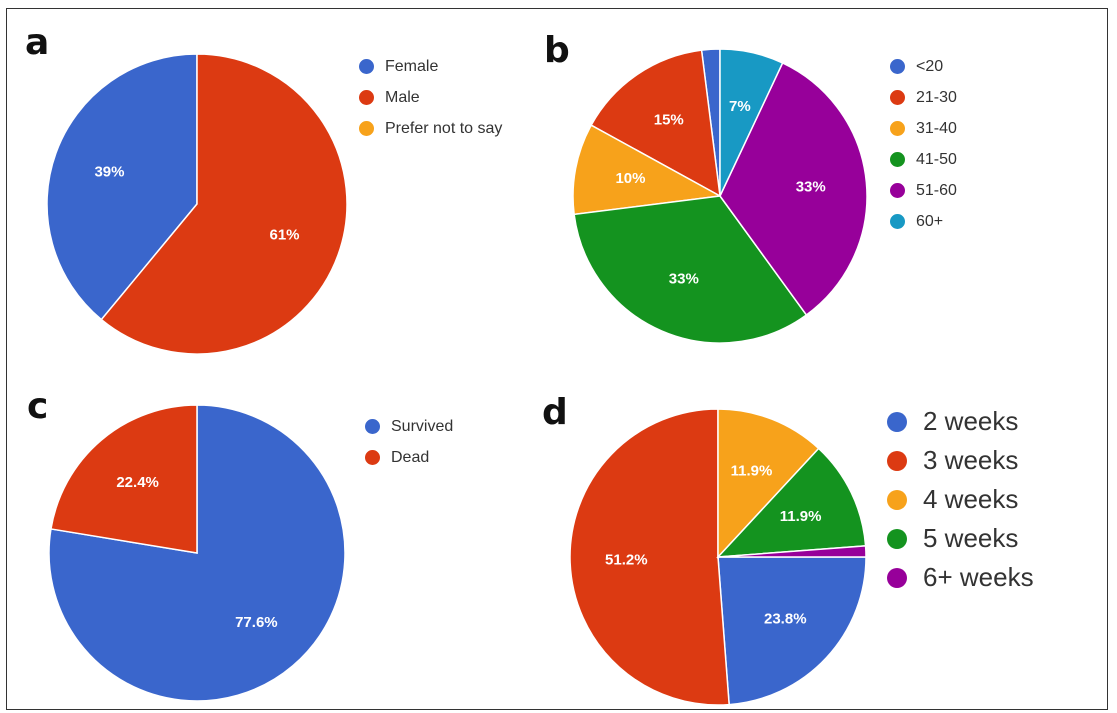 This screenshot has width=1117, height=713. Describe the element at coordinates (971, 499) in the screenshot. I see `legend-label: 4 weeks` at that location.